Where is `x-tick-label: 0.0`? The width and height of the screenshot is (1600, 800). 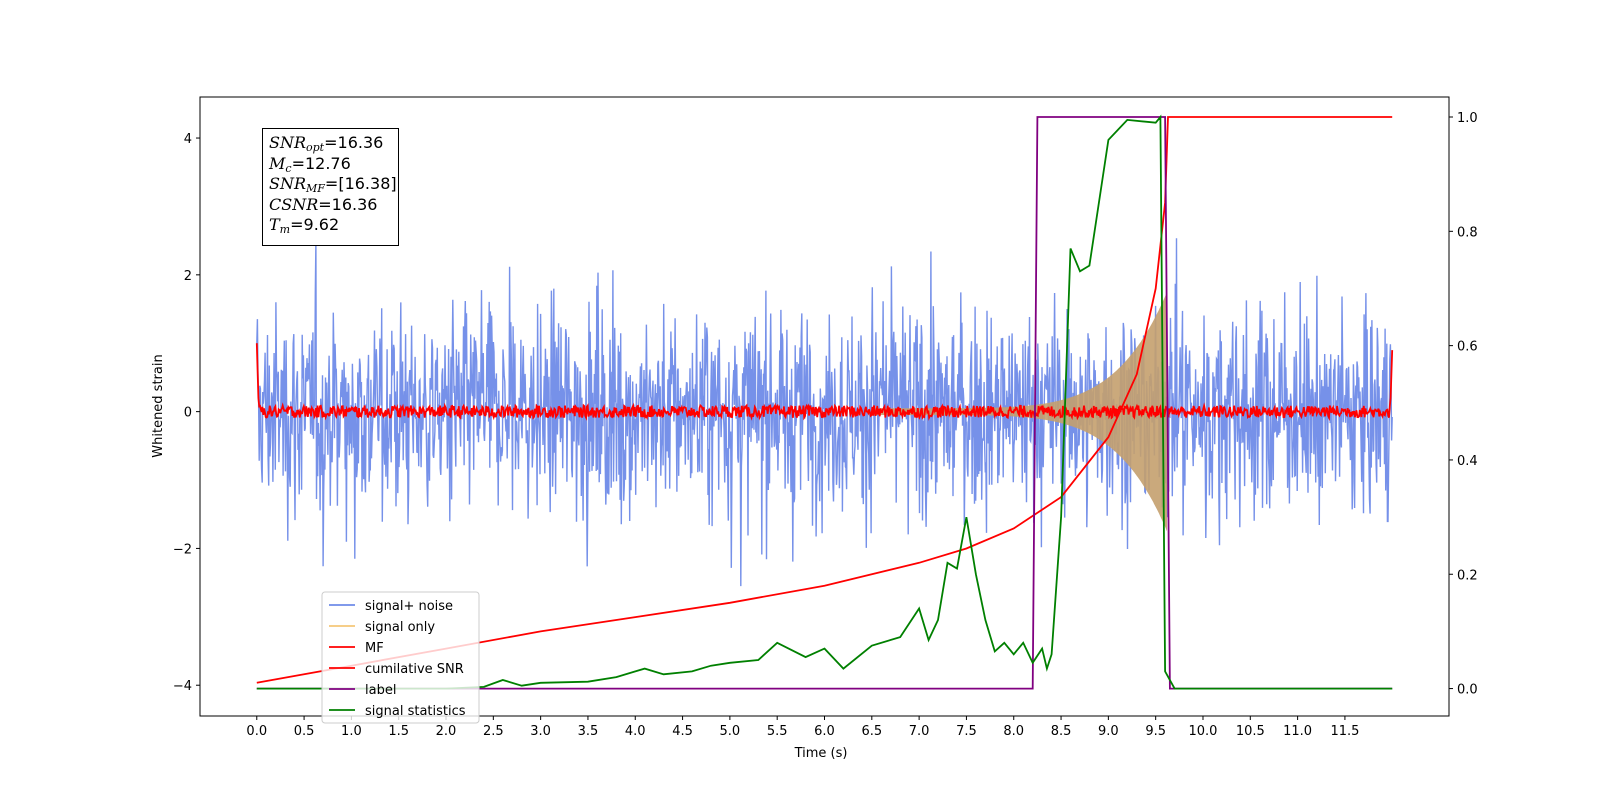
x-tick-label: 0.0 is located at coordinates (256, 731).